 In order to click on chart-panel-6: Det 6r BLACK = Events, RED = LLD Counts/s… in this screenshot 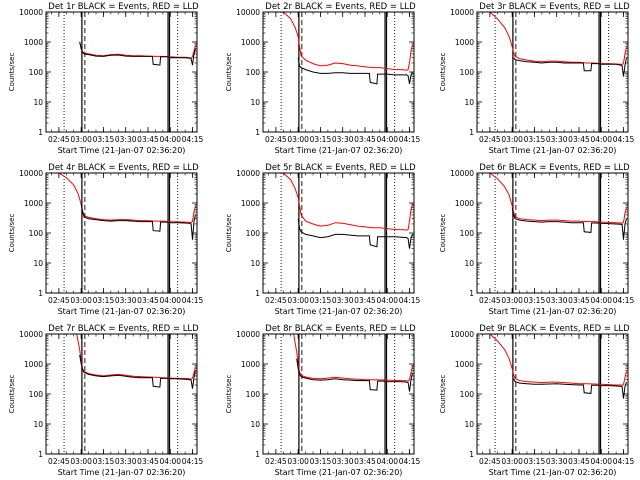, I will do `click(537, 239)`.